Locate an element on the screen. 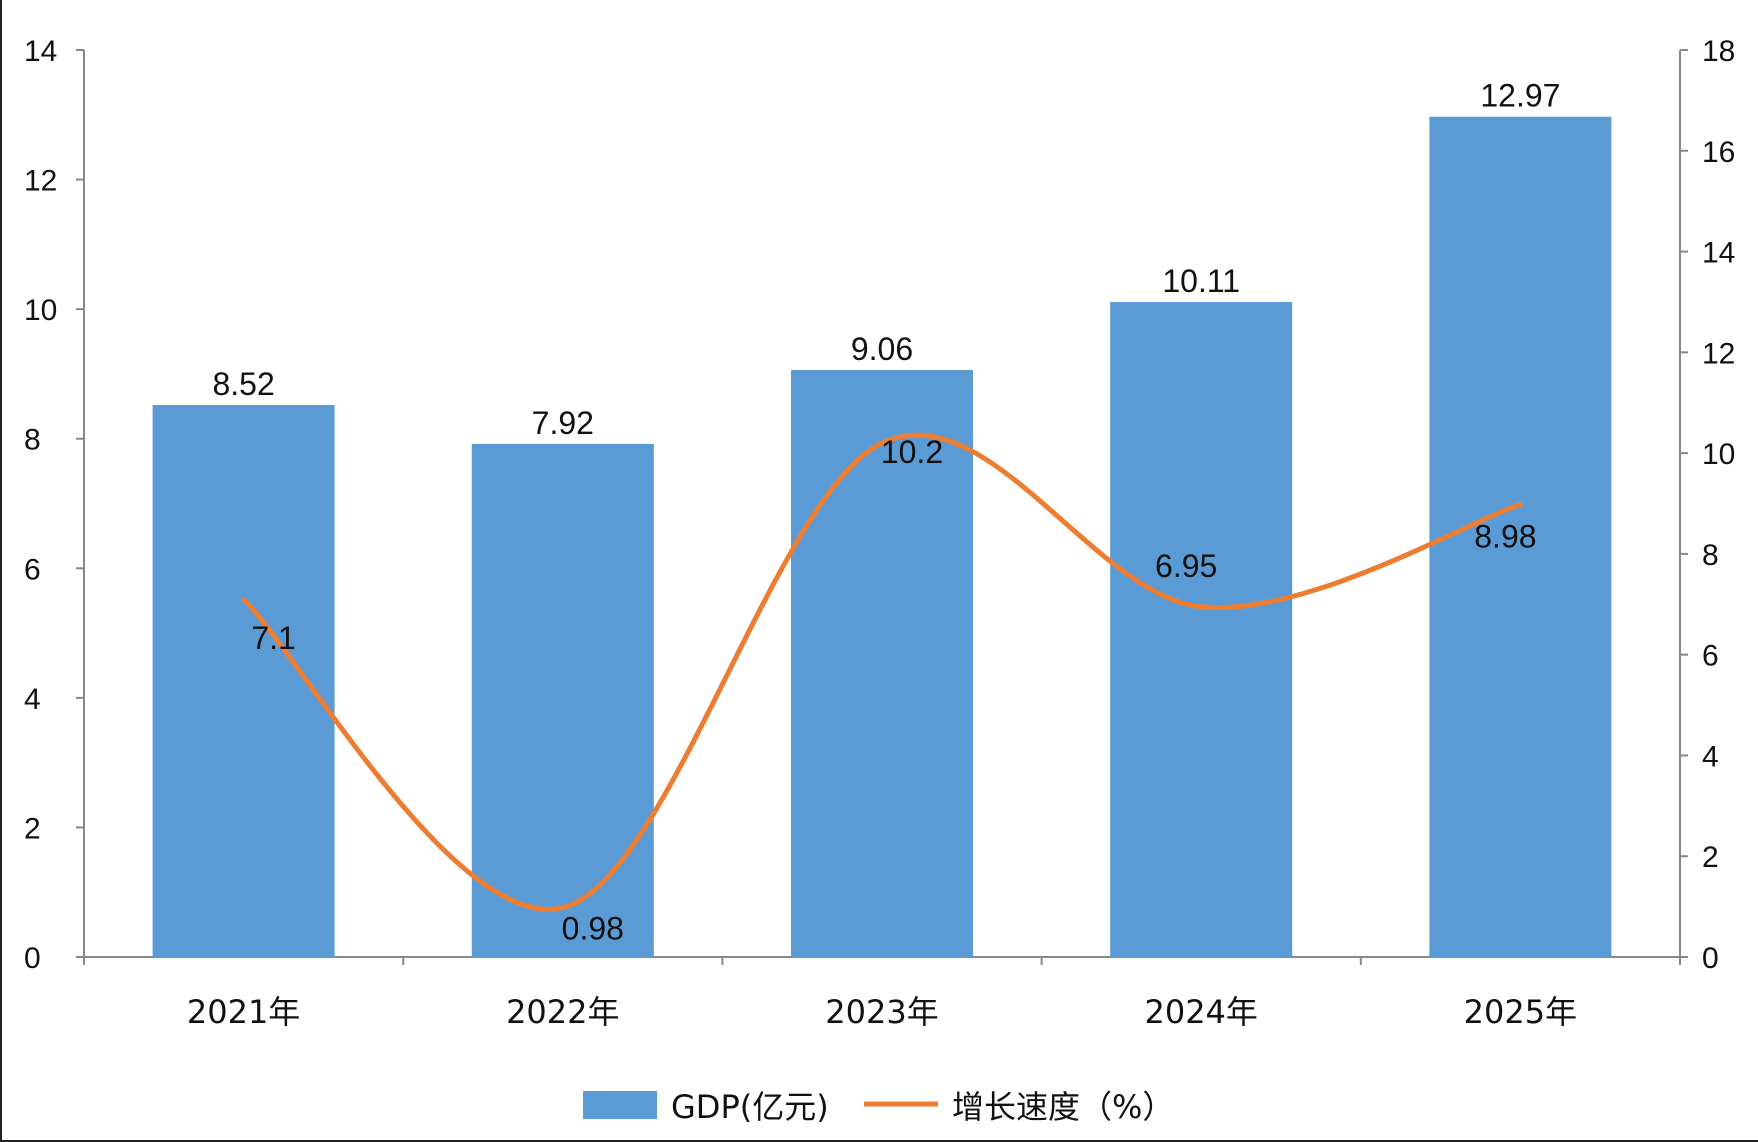  y-right-tick-label: 8 is located at coordinates (1710, 555).